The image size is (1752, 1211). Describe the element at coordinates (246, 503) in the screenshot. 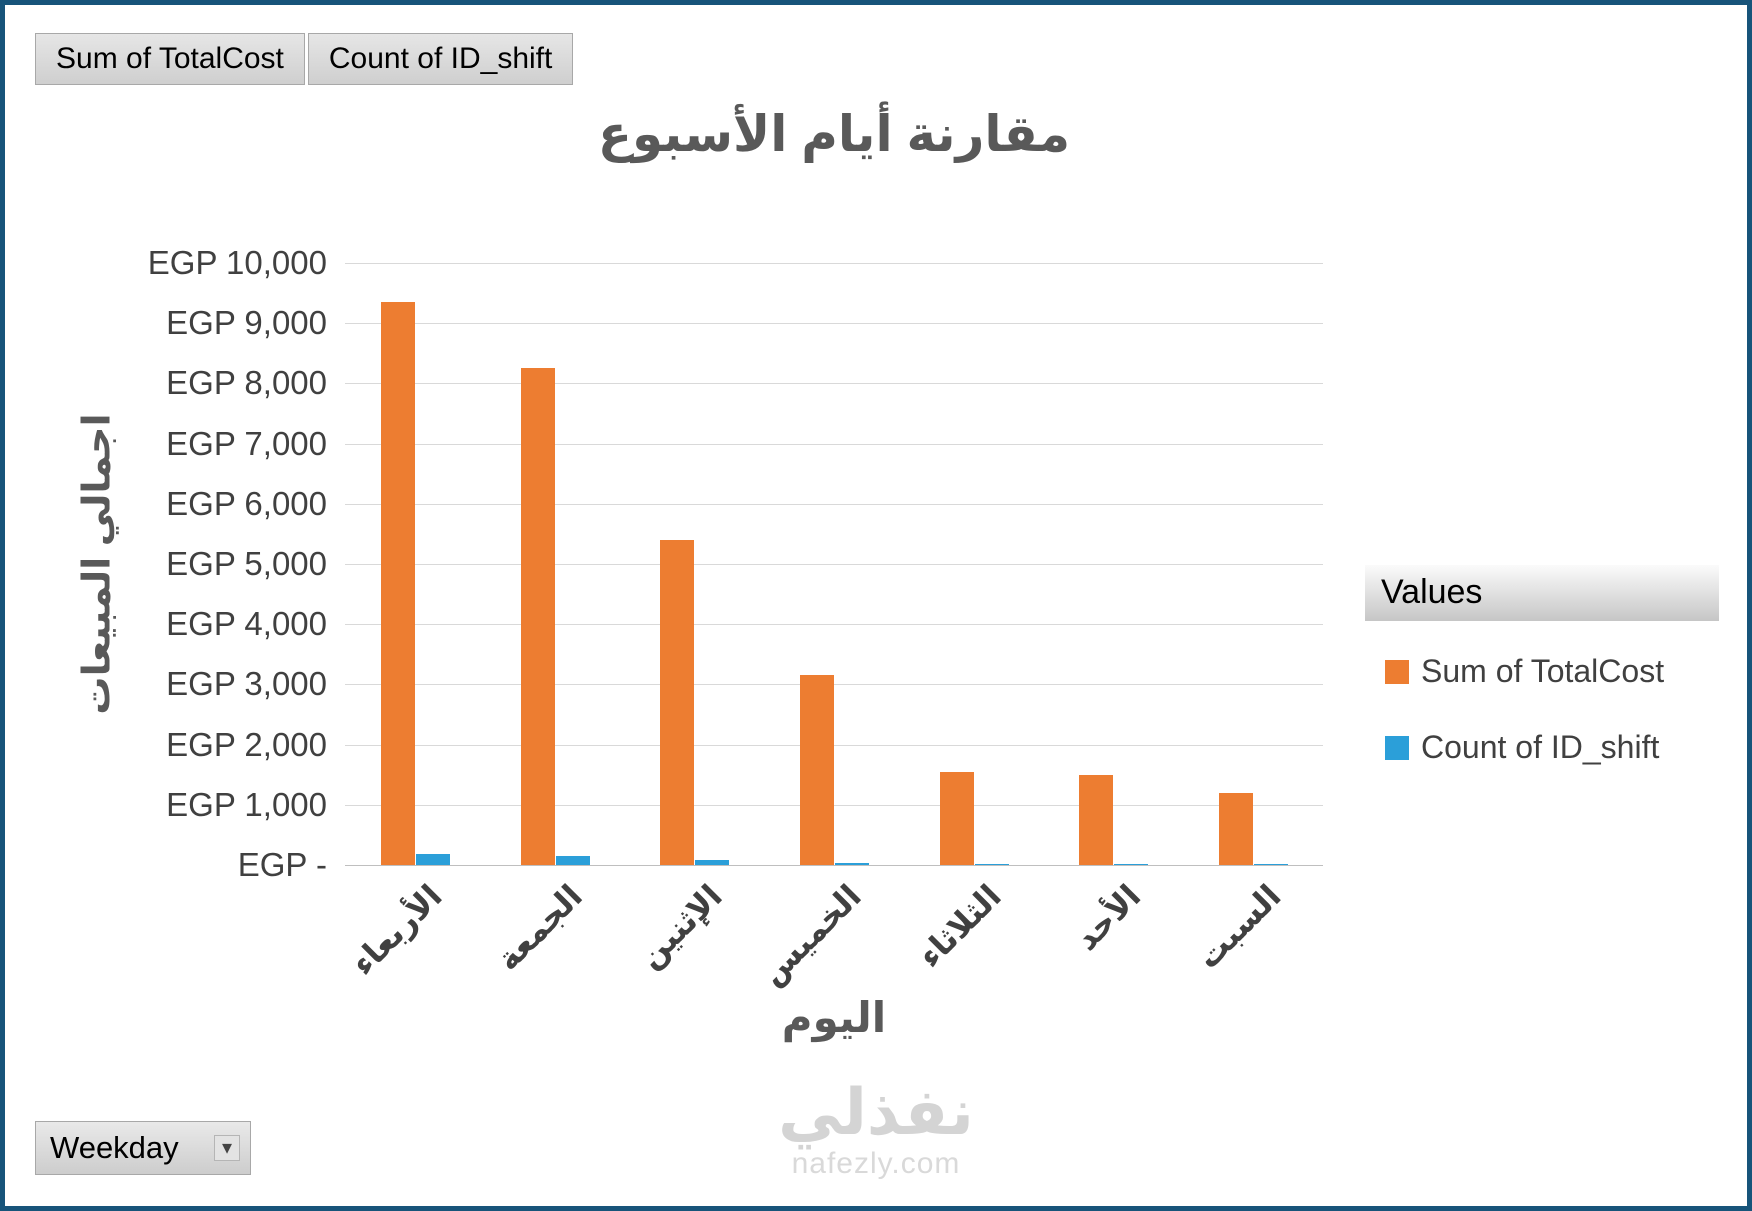

I see `y-tick-label: EGP 6,000` at that location.